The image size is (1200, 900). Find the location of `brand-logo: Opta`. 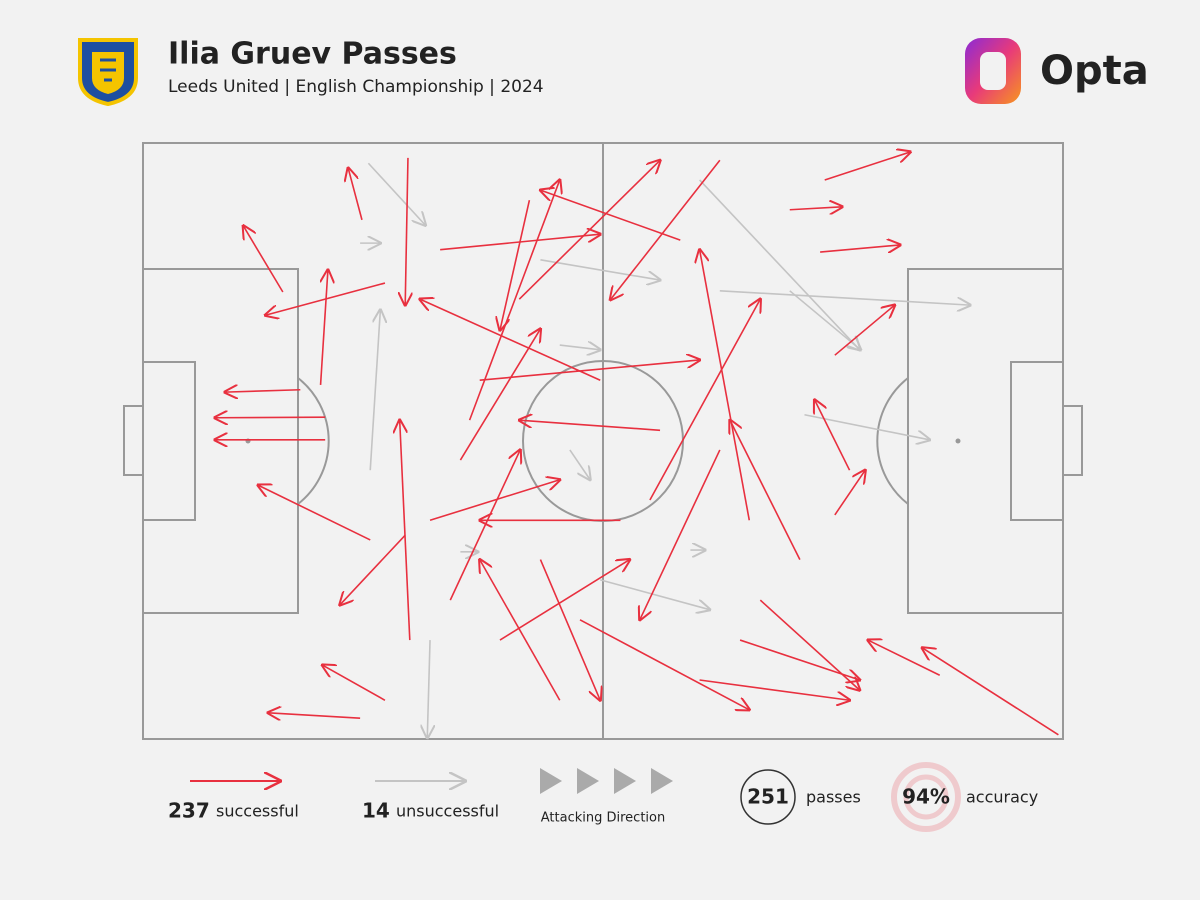

brand-logo: Opta is located at coordinates (1057, 71).